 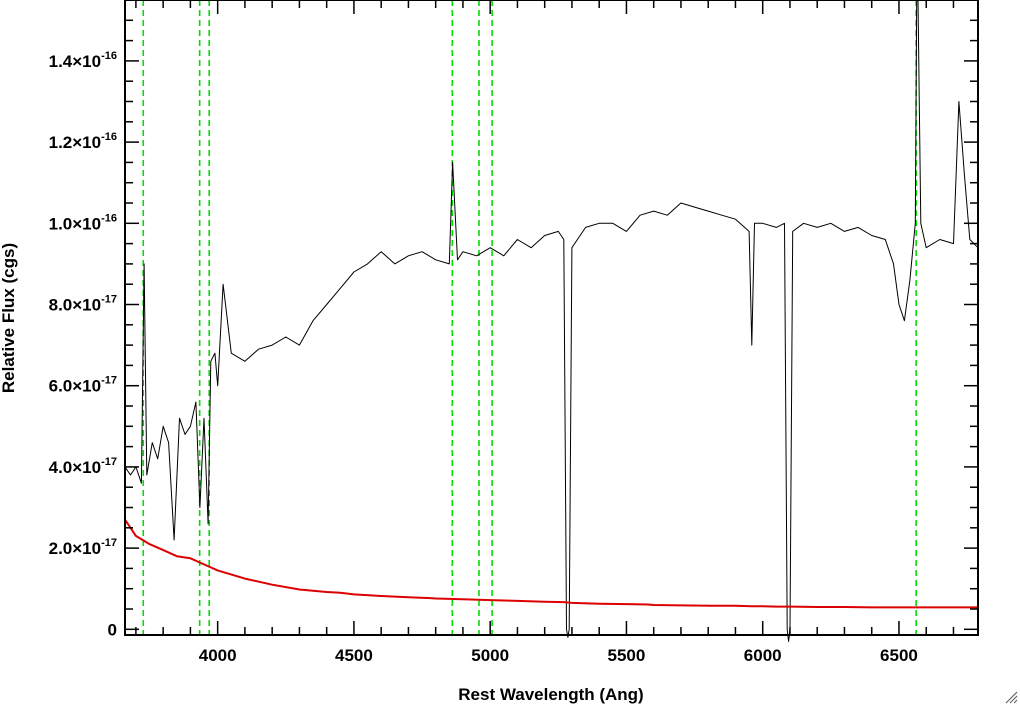 What do you see at coordinates (75, 142) in the screenshot?
I see `y-tick-mantissa: 1.2×10` at bounding box center [75, 142].